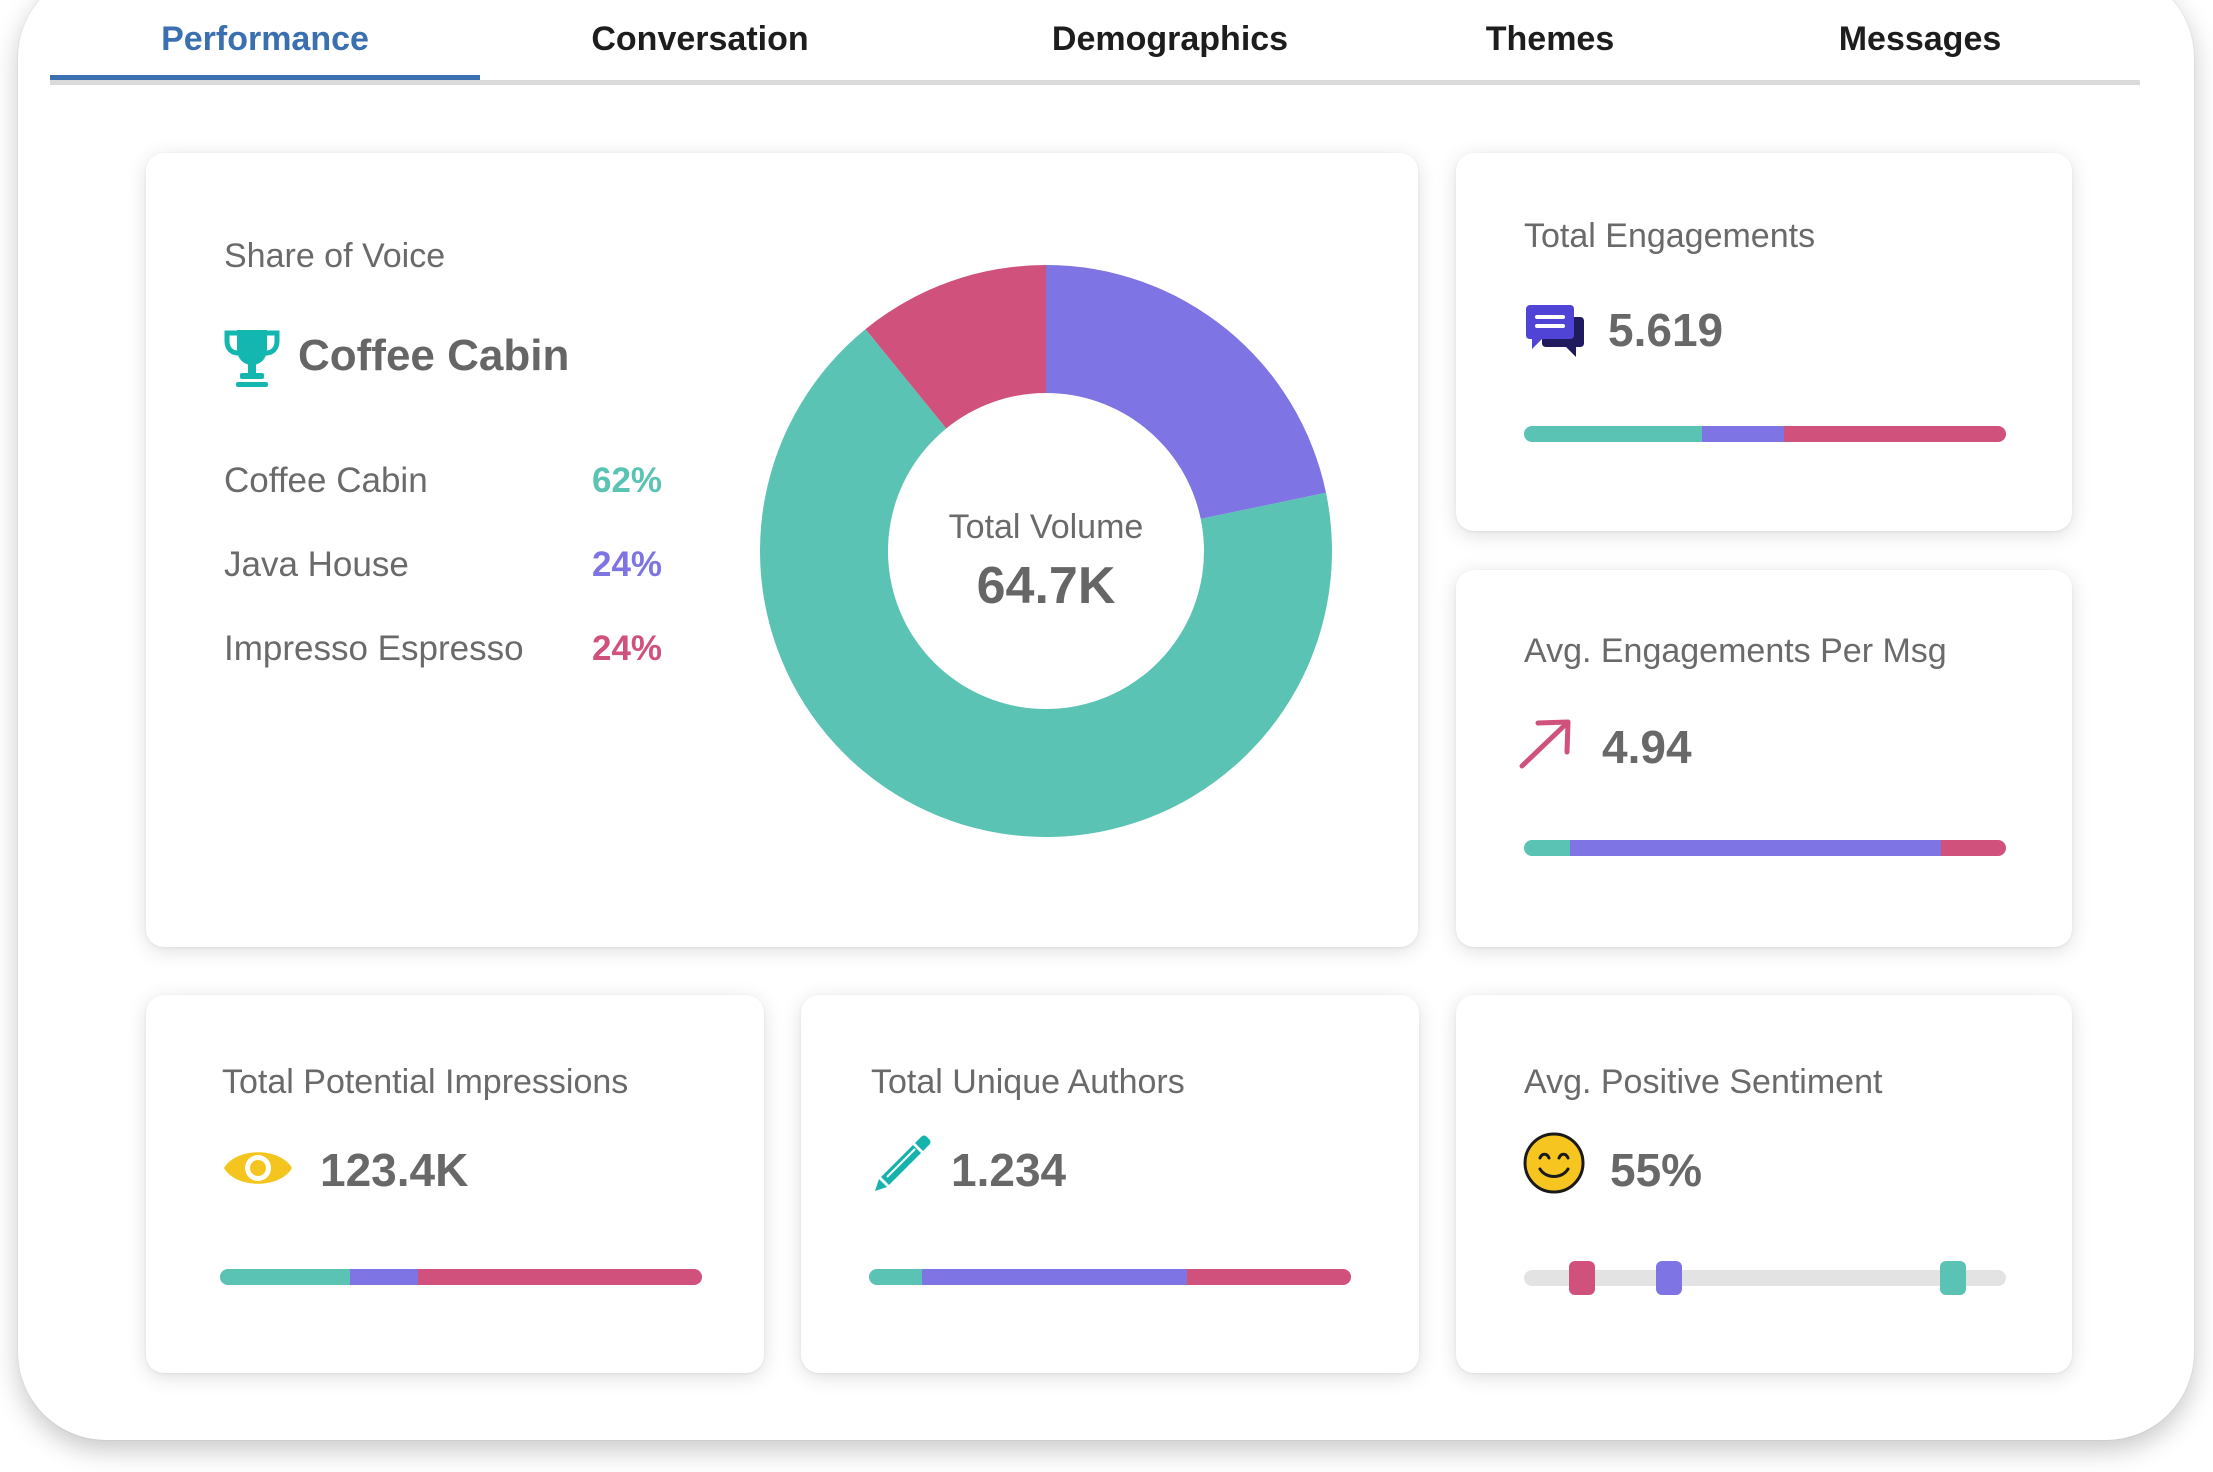 Image resolution: width=2213 pixels, height=1472 pixels. I want to click on chat-bubbles-icon, so click(1555, 331).